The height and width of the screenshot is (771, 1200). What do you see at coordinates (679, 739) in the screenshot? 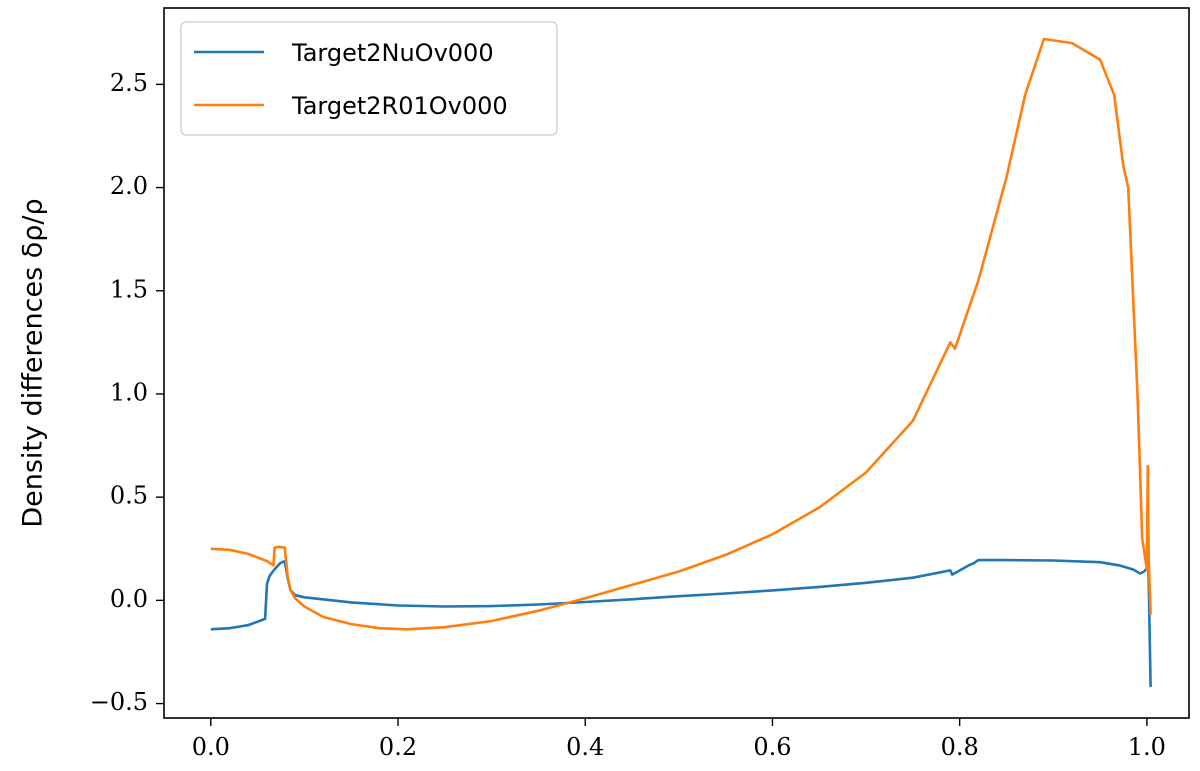
I see `x-axis: 0.0 0.2 0.4 0.6 0.8 1.0` at bounding box center [679, 739].